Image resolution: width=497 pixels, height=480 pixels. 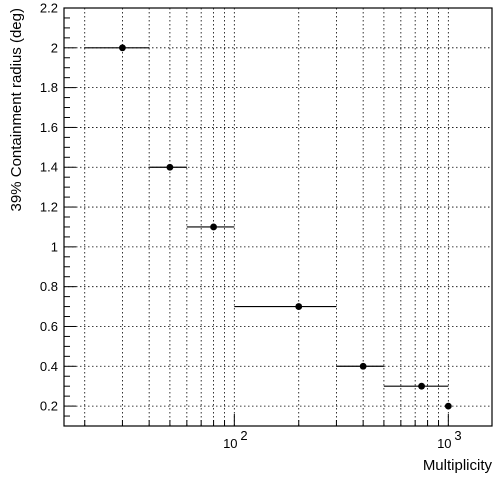 I want to click on y-tick-label: 2.2, so click(x=49, y=8).